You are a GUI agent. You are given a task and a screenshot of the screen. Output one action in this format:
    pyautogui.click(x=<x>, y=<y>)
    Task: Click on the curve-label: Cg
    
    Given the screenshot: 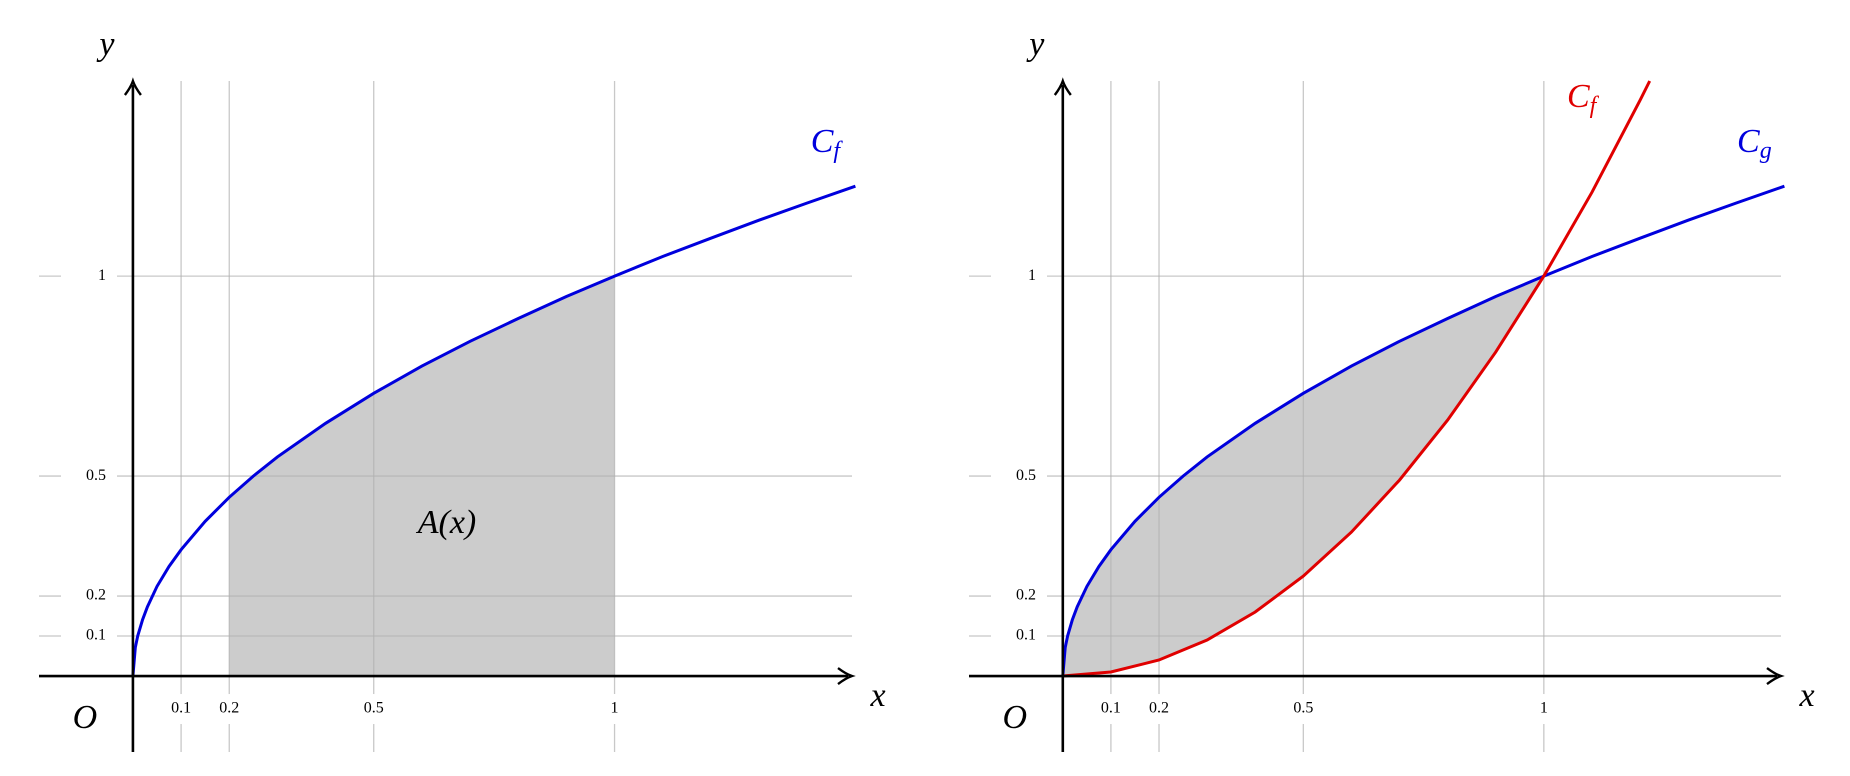 What is the action you would take?
    pyautogui.click(x=1754, y=143)
    